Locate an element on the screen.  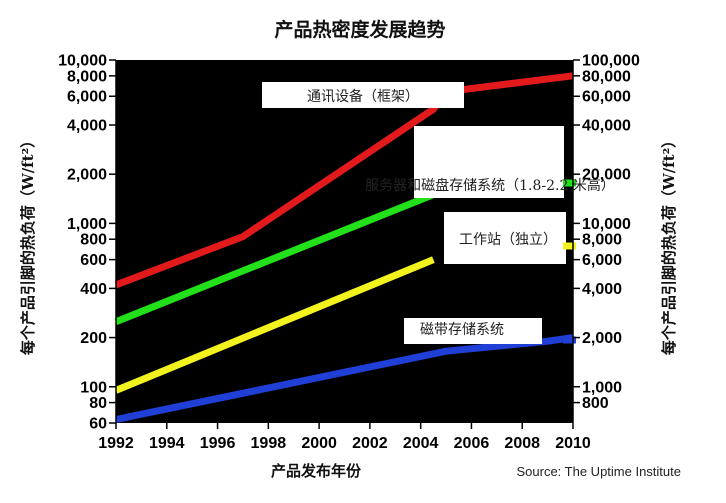
y-left-tick-label: 4,000 is located at coordinates (87, 126).